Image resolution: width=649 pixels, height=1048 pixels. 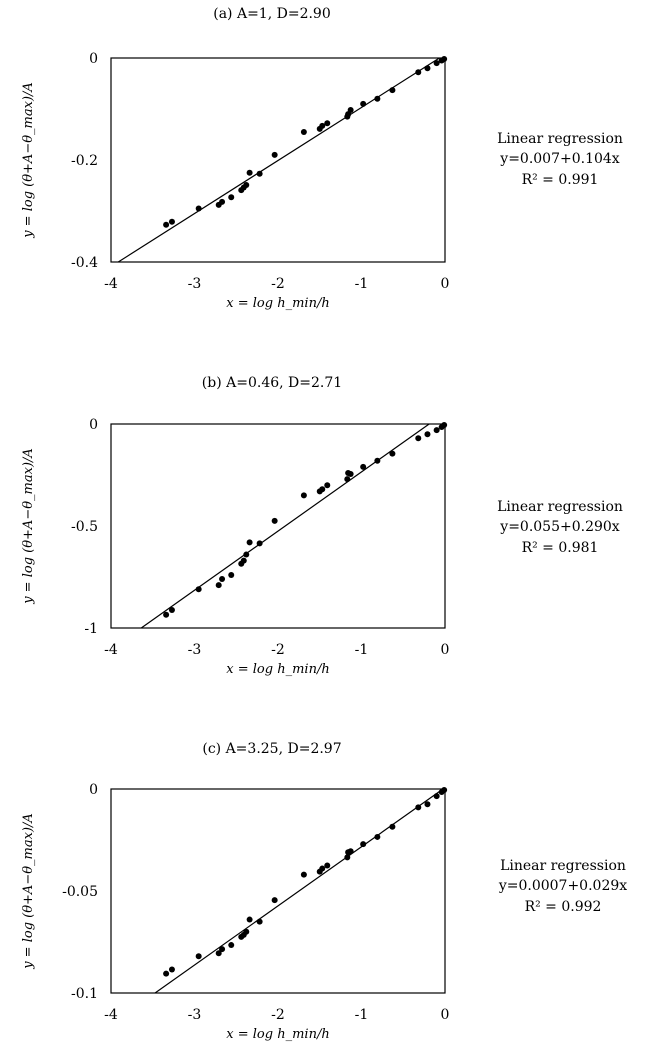 What do you see at coordinates (195, 1015) in the screenshot?
I see `panel-c-x-tick-2: -3` at bounding box center [195, 1015].